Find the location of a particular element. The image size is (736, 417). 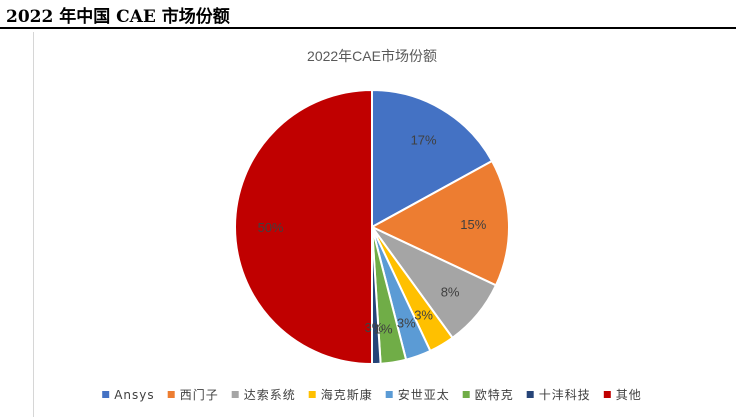

legend-item-7: 其他 is located at coordinates (622, 395).